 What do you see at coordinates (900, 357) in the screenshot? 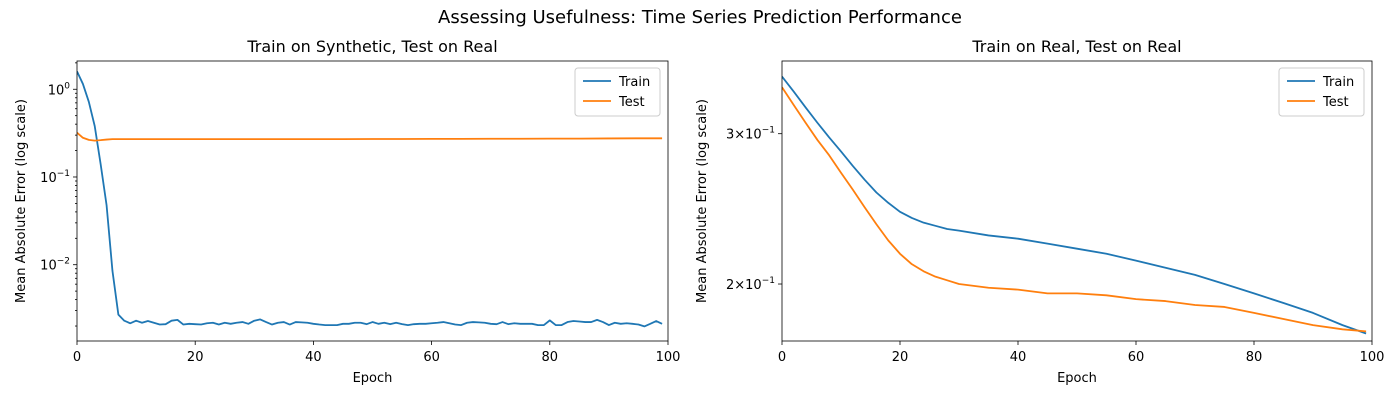
I see `x-tick-label-right: 20` at bounding box center [900, 357].